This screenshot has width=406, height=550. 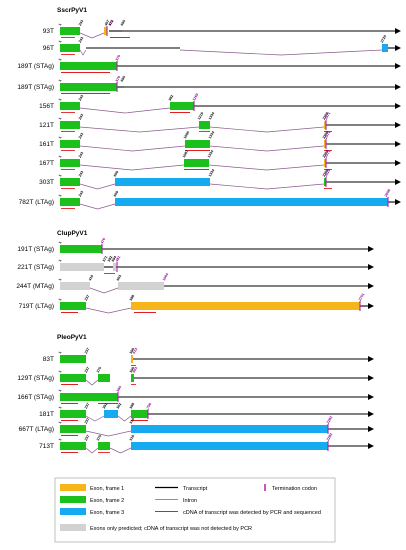 I want to click on transcript-label: 713T, so click(x=46, y=446).